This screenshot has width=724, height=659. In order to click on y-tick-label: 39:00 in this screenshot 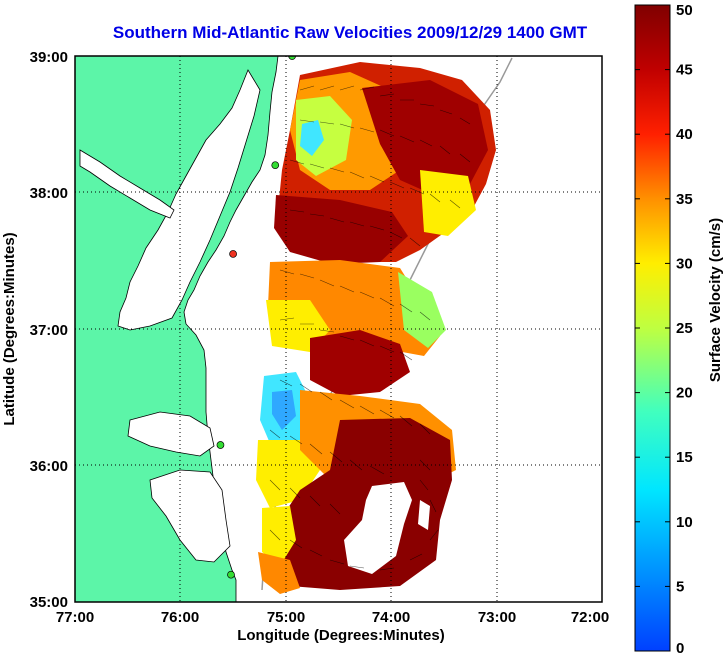, I will do `click(49, 57)`.